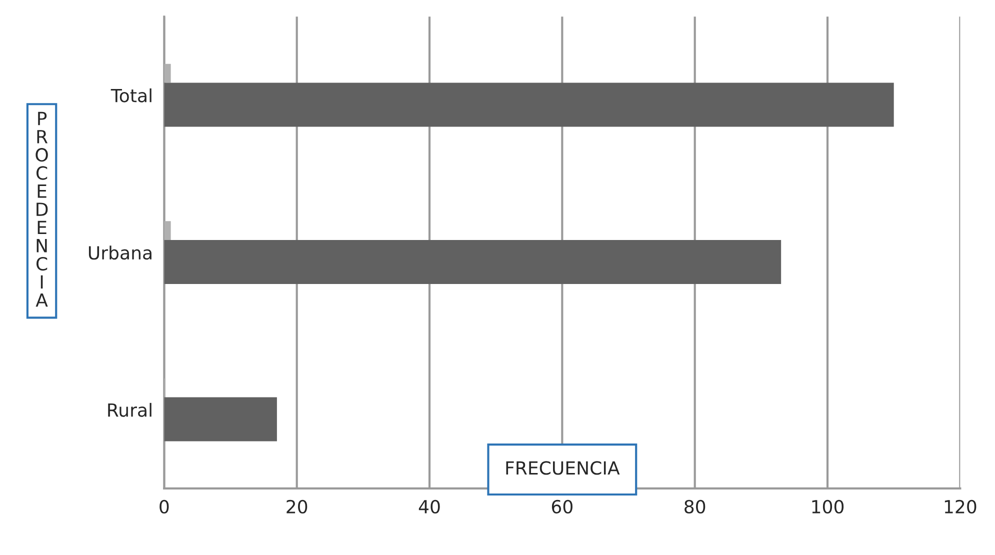 The image size is (995, 555). What do you see at coordinates (164, 507) in the screenshot?
I see `x-tick-label: 0` at bounding box center [164, 507].